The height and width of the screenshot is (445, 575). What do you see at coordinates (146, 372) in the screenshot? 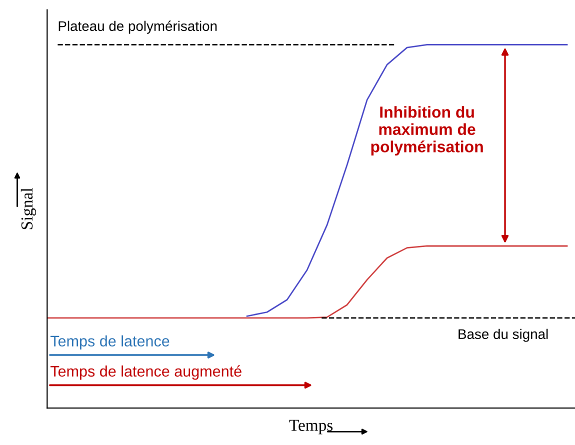
I see `annotation: Temps de latence augmenté` at bounding box center [146, 372].